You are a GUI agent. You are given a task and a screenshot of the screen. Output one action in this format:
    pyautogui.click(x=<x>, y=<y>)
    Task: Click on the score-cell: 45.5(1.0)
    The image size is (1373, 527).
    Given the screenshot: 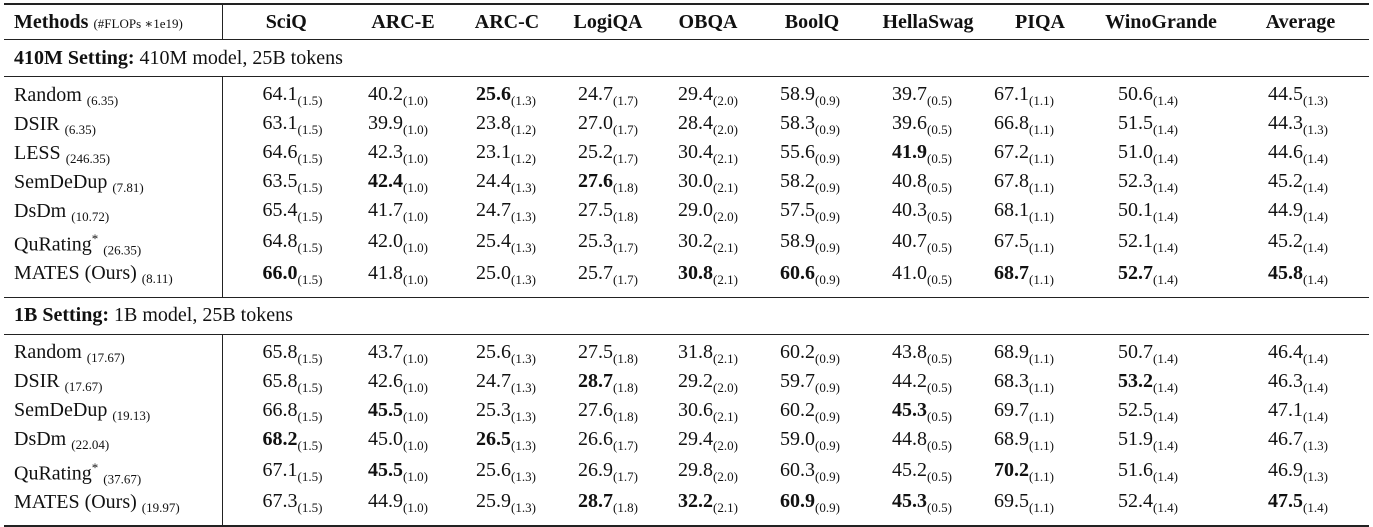 What is the action you would take?
    pyautogui.click(x=403, y=474)
    